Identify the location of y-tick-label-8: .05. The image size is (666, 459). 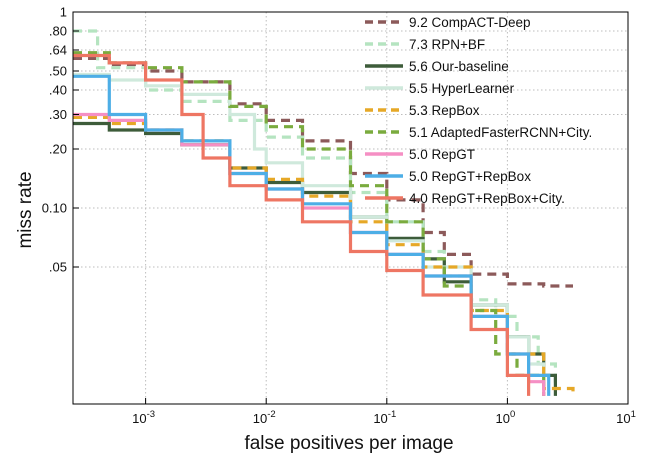
(58, 267).